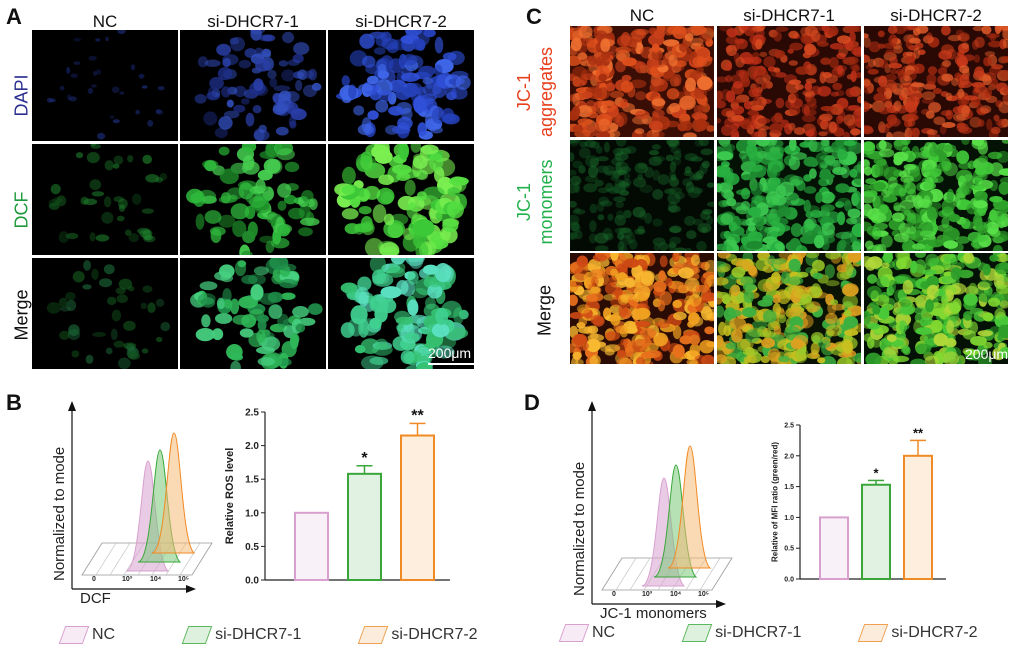 The width and height of the screenshot is (1020, 654). I want to click on panel-d-bar-y-tick-label: 2.0, so click(789, 456).